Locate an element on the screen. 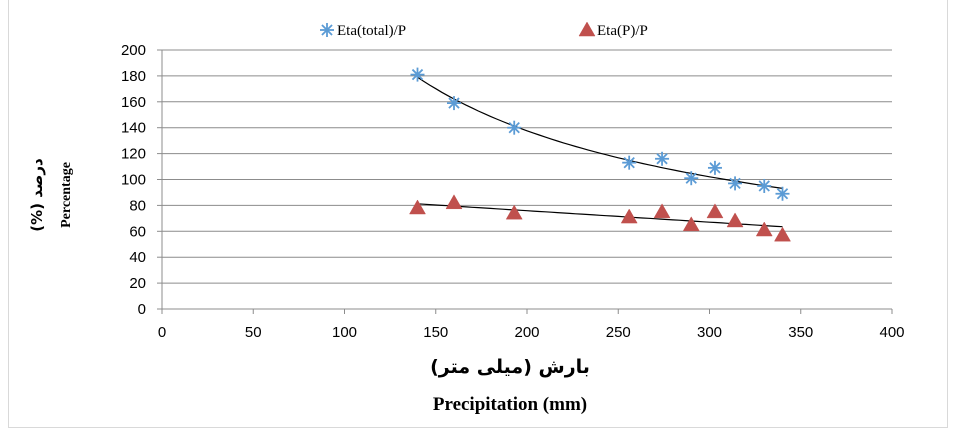 Image resolution: width=956 pixels, height=431 pixels. legend-label-0: Eta(total)/P is located at coordinates (371, 31).